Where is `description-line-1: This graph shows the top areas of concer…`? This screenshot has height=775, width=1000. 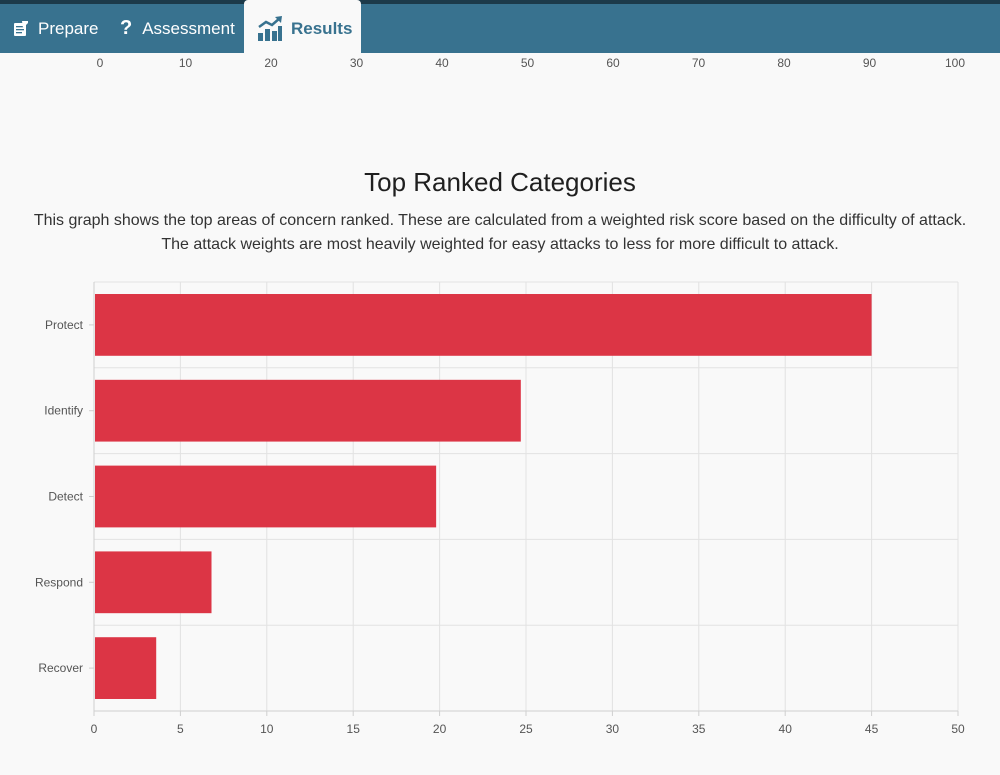 description-line-1: This graph shows the top areas of concer… is located at coordinates (500, 220).